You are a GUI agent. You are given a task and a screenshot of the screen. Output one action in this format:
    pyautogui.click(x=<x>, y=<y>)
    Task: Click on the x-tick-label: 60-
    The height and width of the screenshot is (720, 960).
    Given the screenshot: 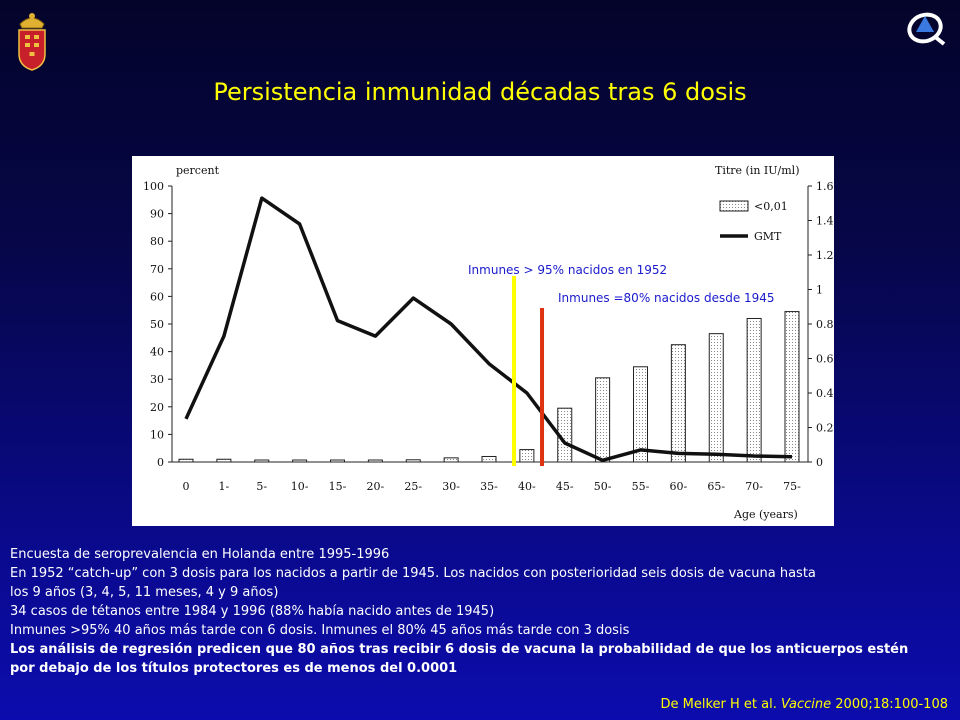 What is the action you would take?
    pyautogui.click(x=679, y=486)
    